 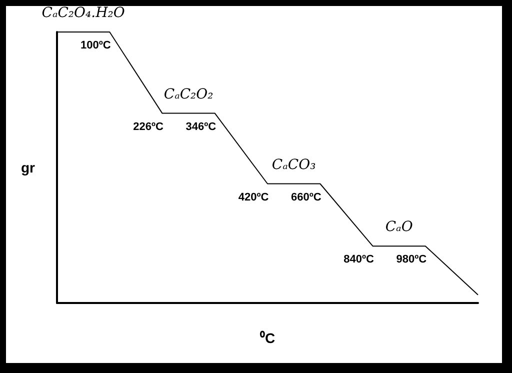 I want to click on annotation: 980ºC, so click(x=411, y=260).